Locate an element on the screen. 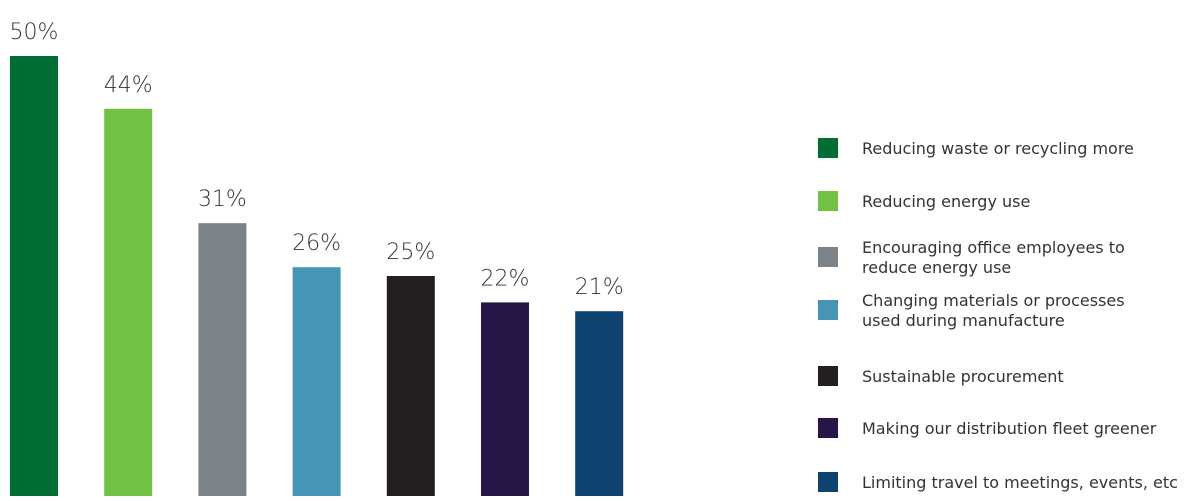  bar-value-label-2: 44% is located at coordinates (128, 85).